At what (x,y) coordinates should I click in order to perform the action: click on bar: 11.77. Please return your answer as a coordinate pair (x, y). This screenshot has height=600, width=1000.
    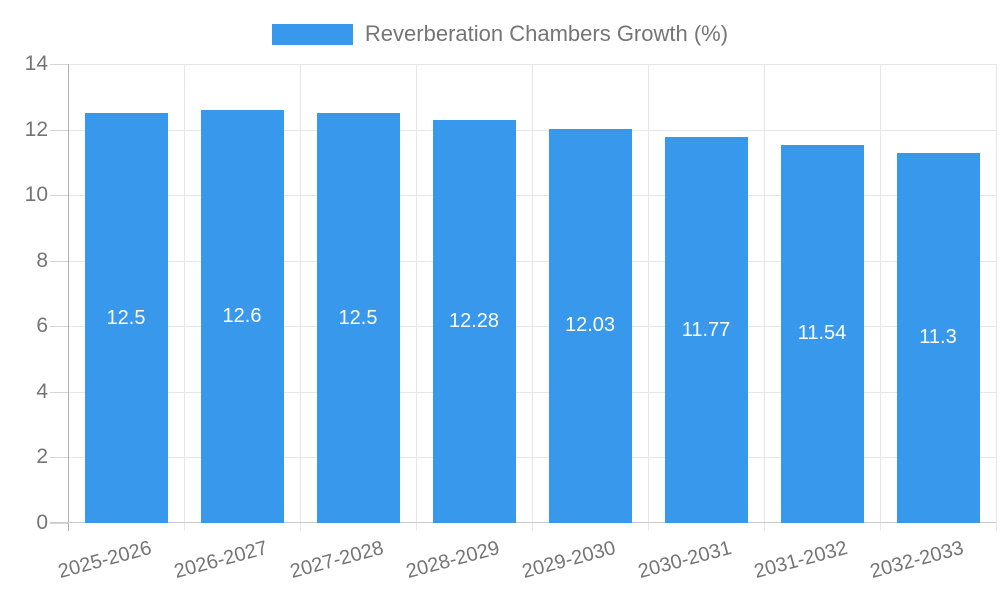
    Looking at the image, I should click on (706, 330).